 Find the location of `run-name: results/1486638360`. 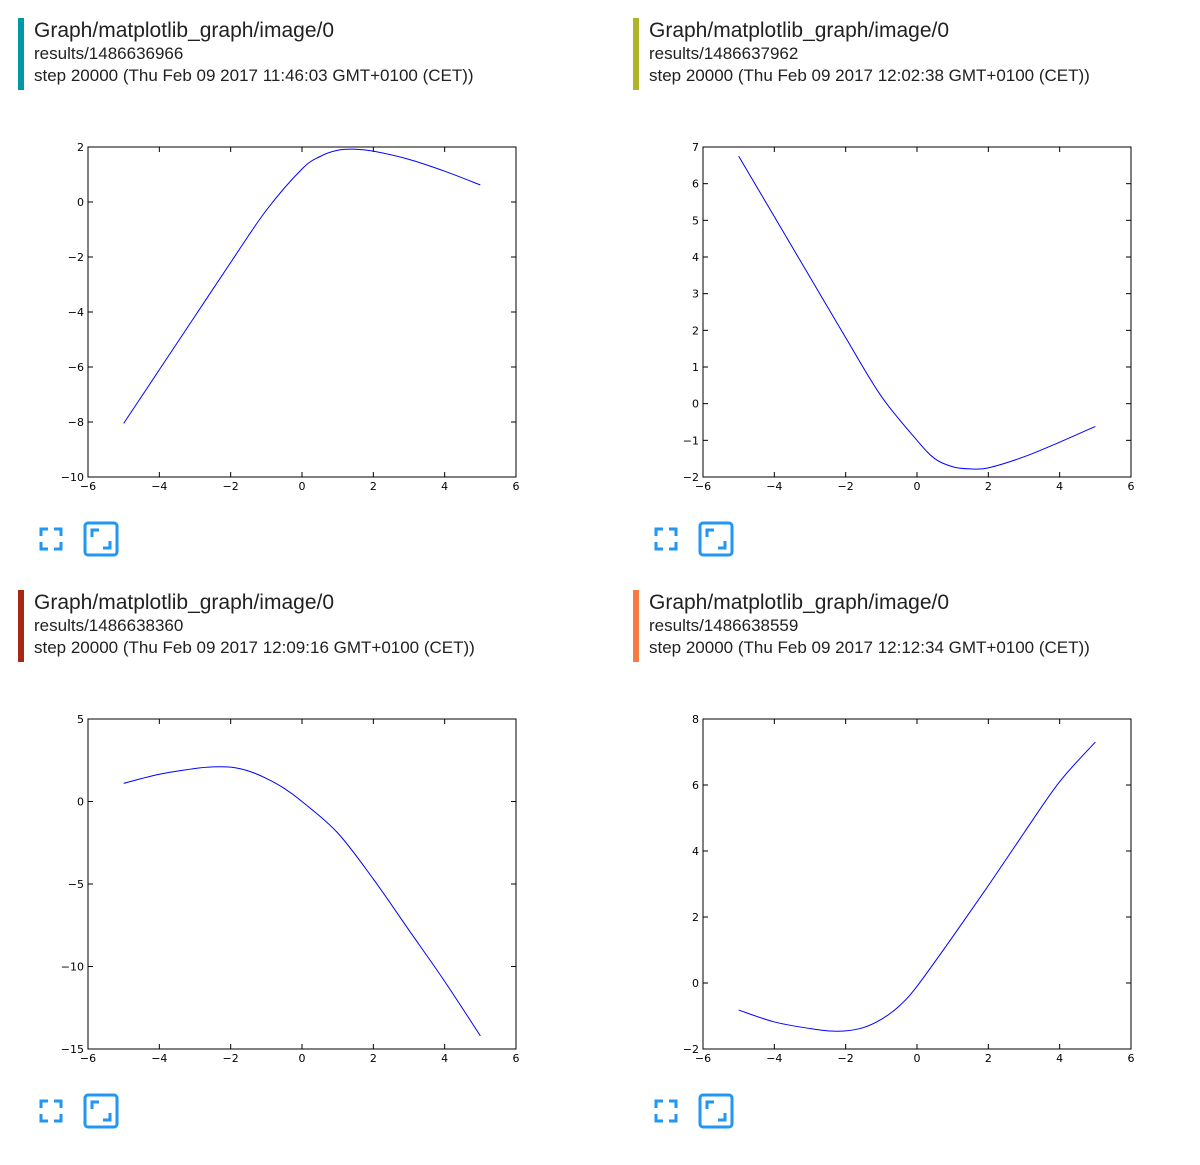

run-name: results/1486638360 is located at coordinates (109, 625).